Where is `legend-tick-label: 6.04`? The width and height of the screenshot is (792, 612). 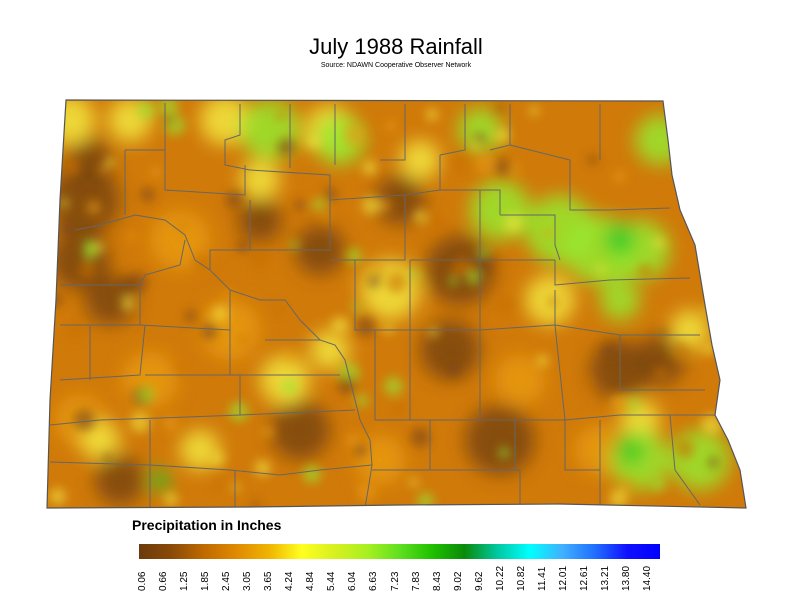 legend-tick-label: 6.04 is located at coordinates (353, 581).